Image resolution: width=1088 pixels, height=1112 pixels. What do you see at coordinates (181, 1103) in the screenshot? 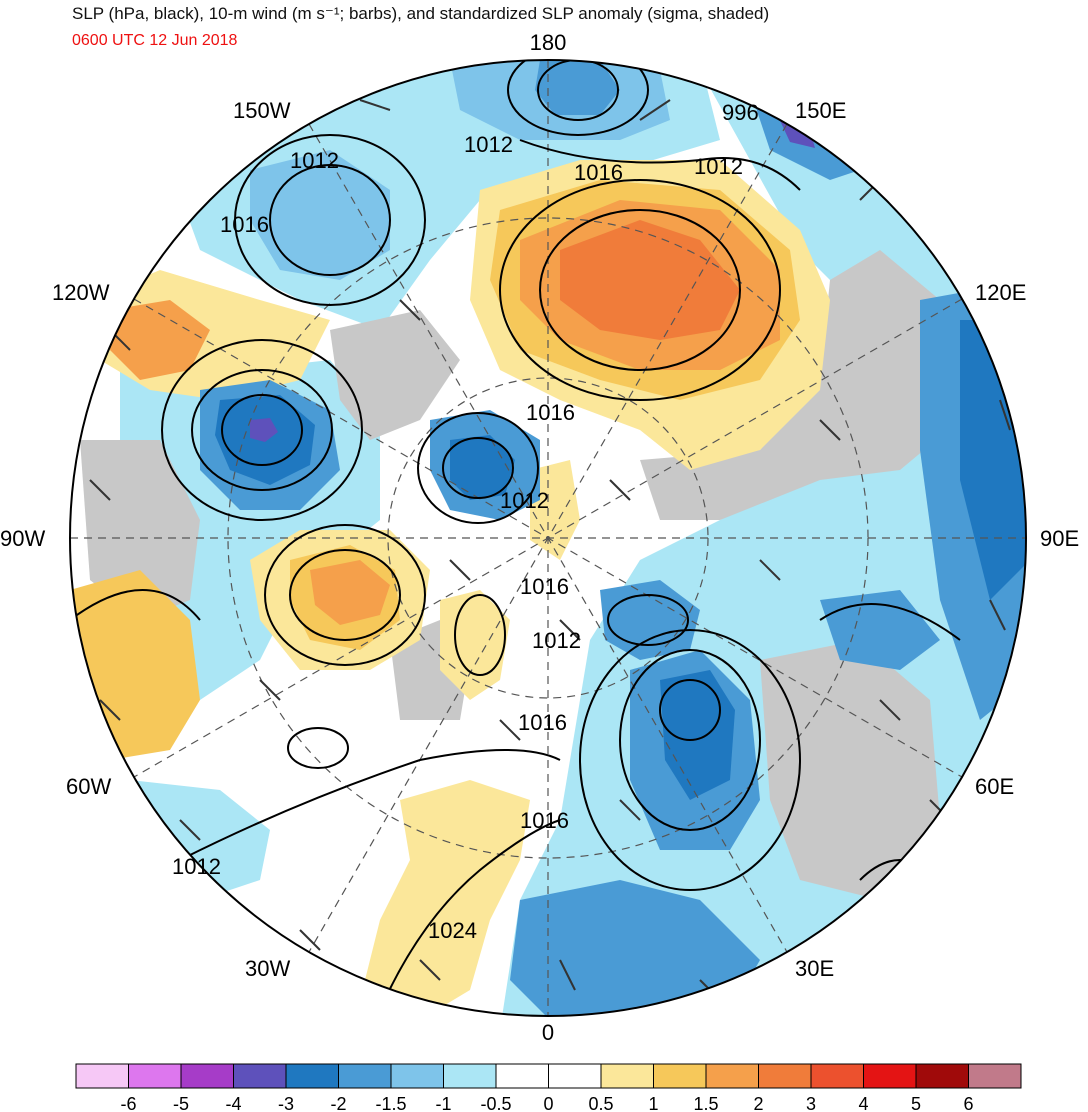
I see `colorbar-tick-label: -5` at bounding box center [181, 1103].